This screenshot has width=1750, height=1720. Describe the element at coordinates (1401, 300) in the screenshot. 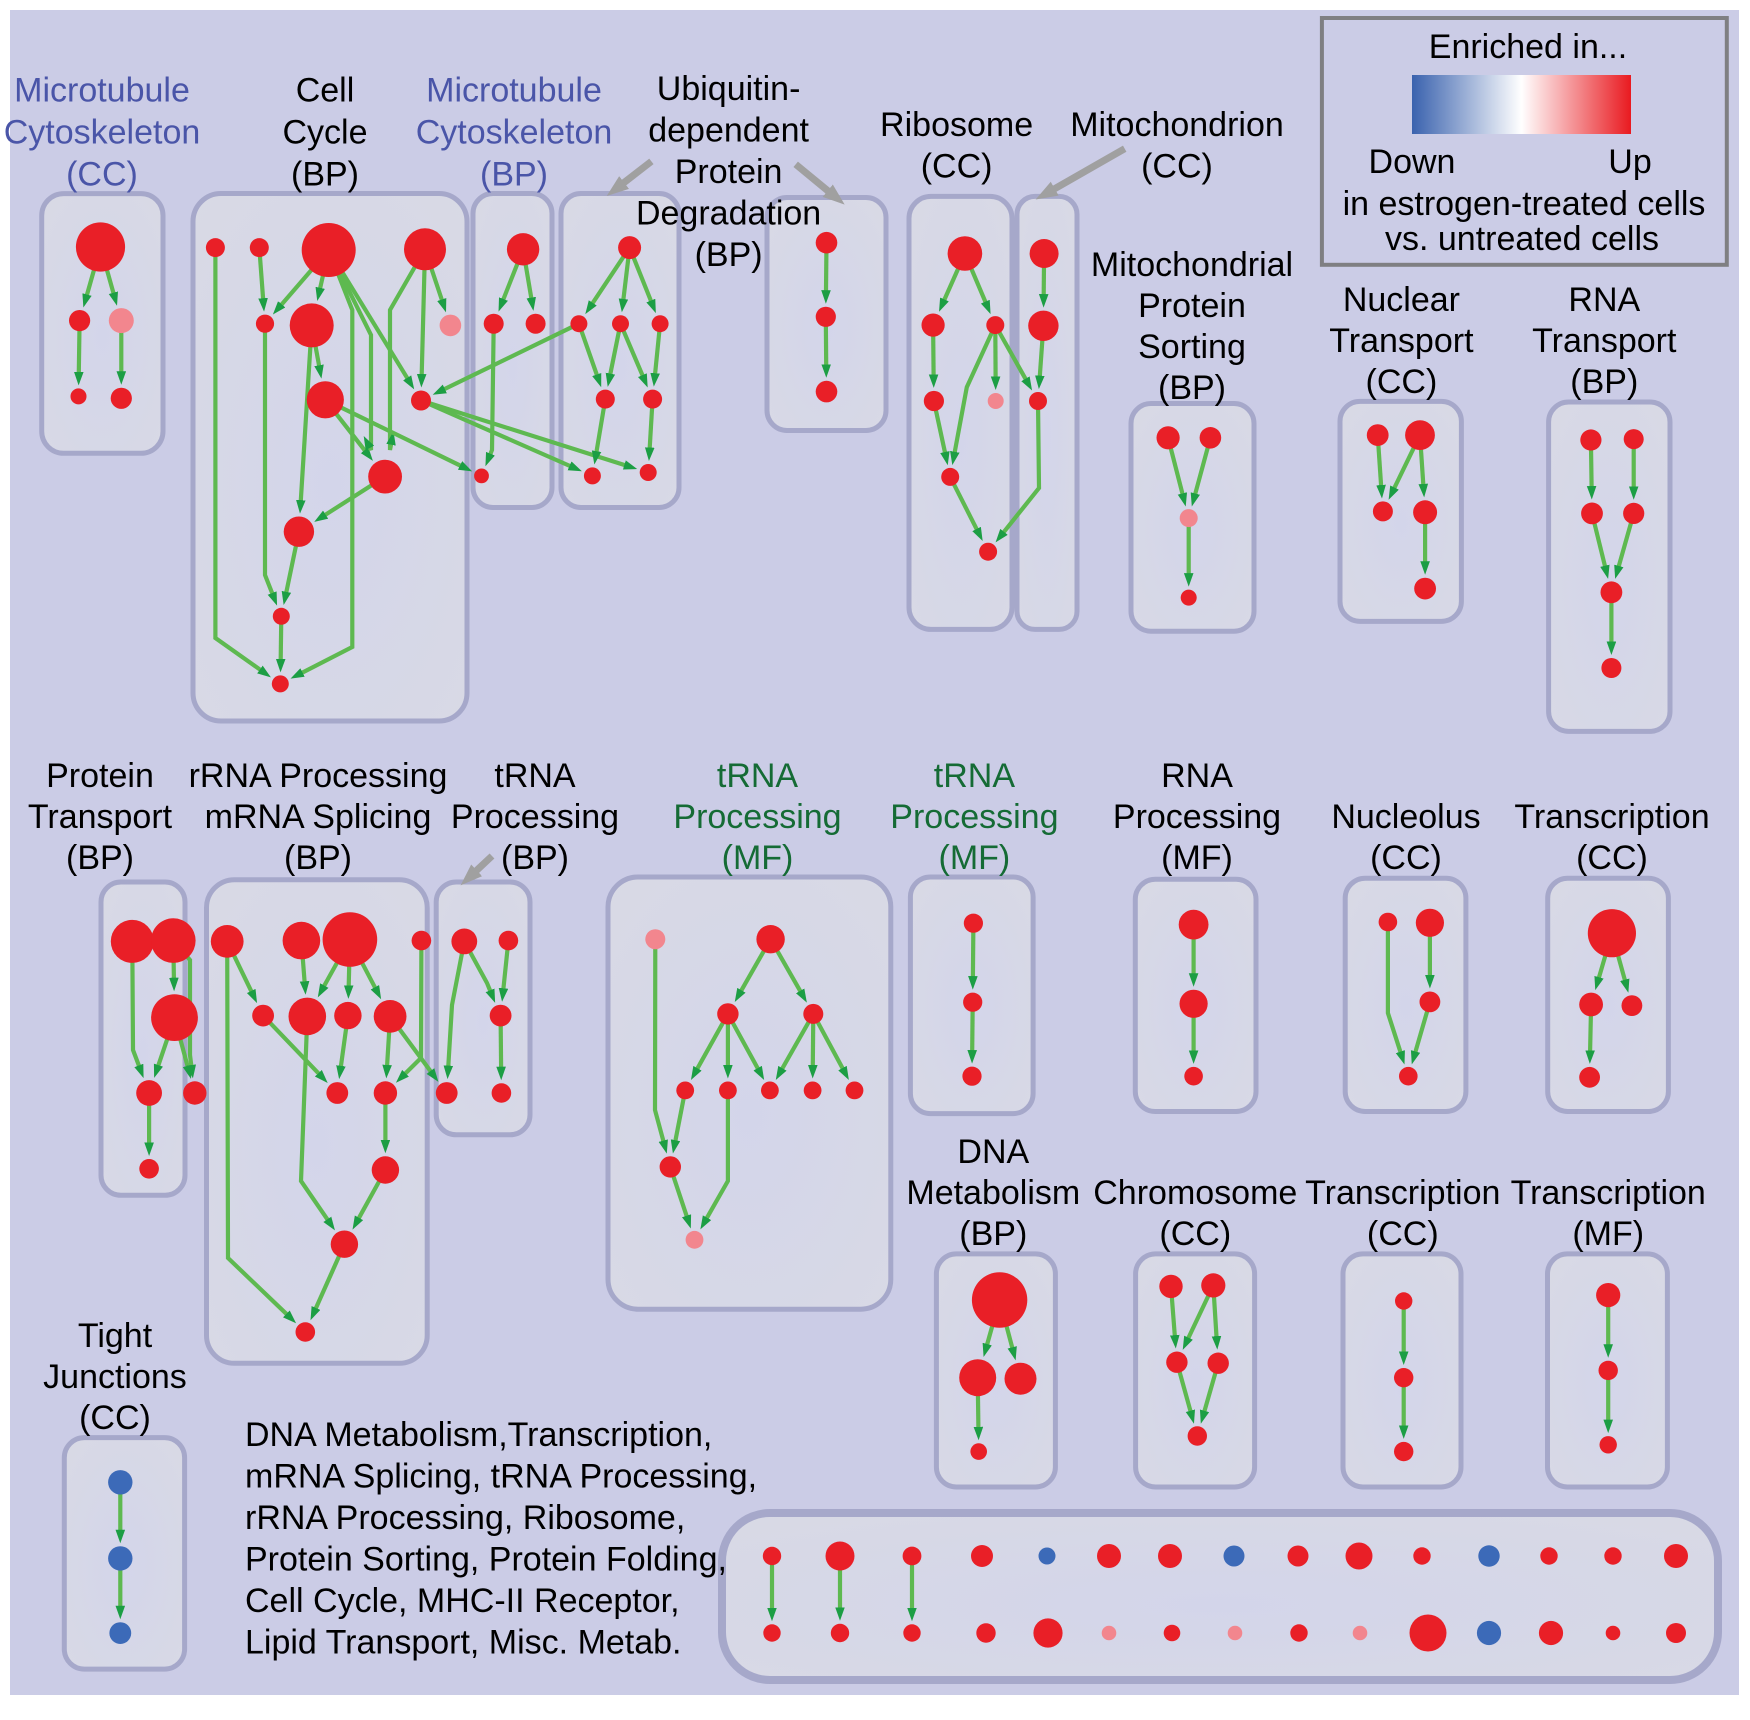

I see `svg-text: Nuclear` at that location.